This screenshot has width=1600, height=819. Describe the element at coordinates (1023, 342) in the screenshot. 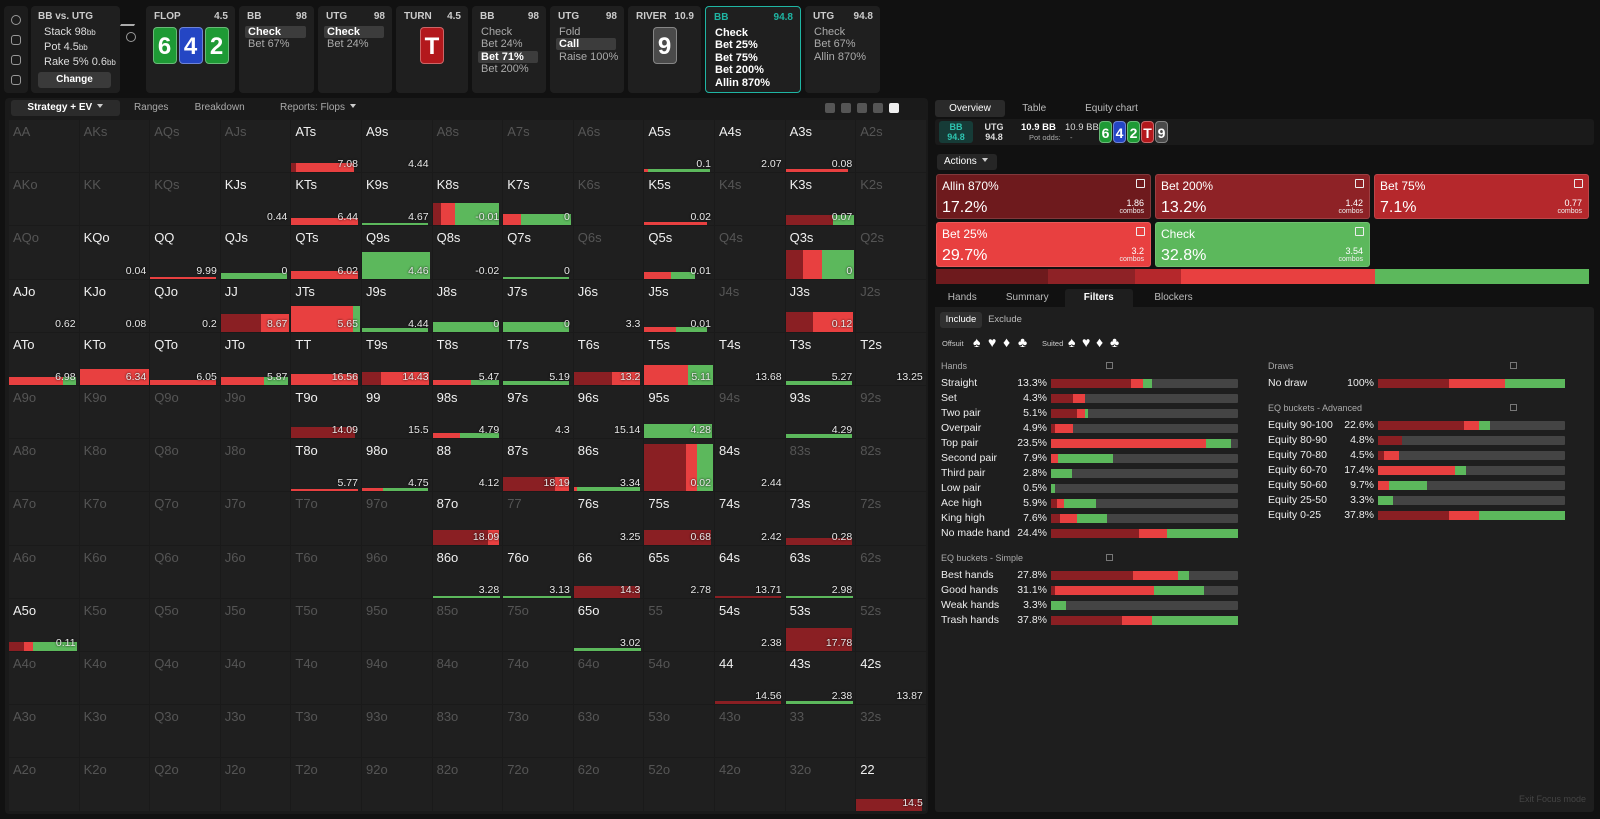

I see `offsuit-suit: ♣` at that location.